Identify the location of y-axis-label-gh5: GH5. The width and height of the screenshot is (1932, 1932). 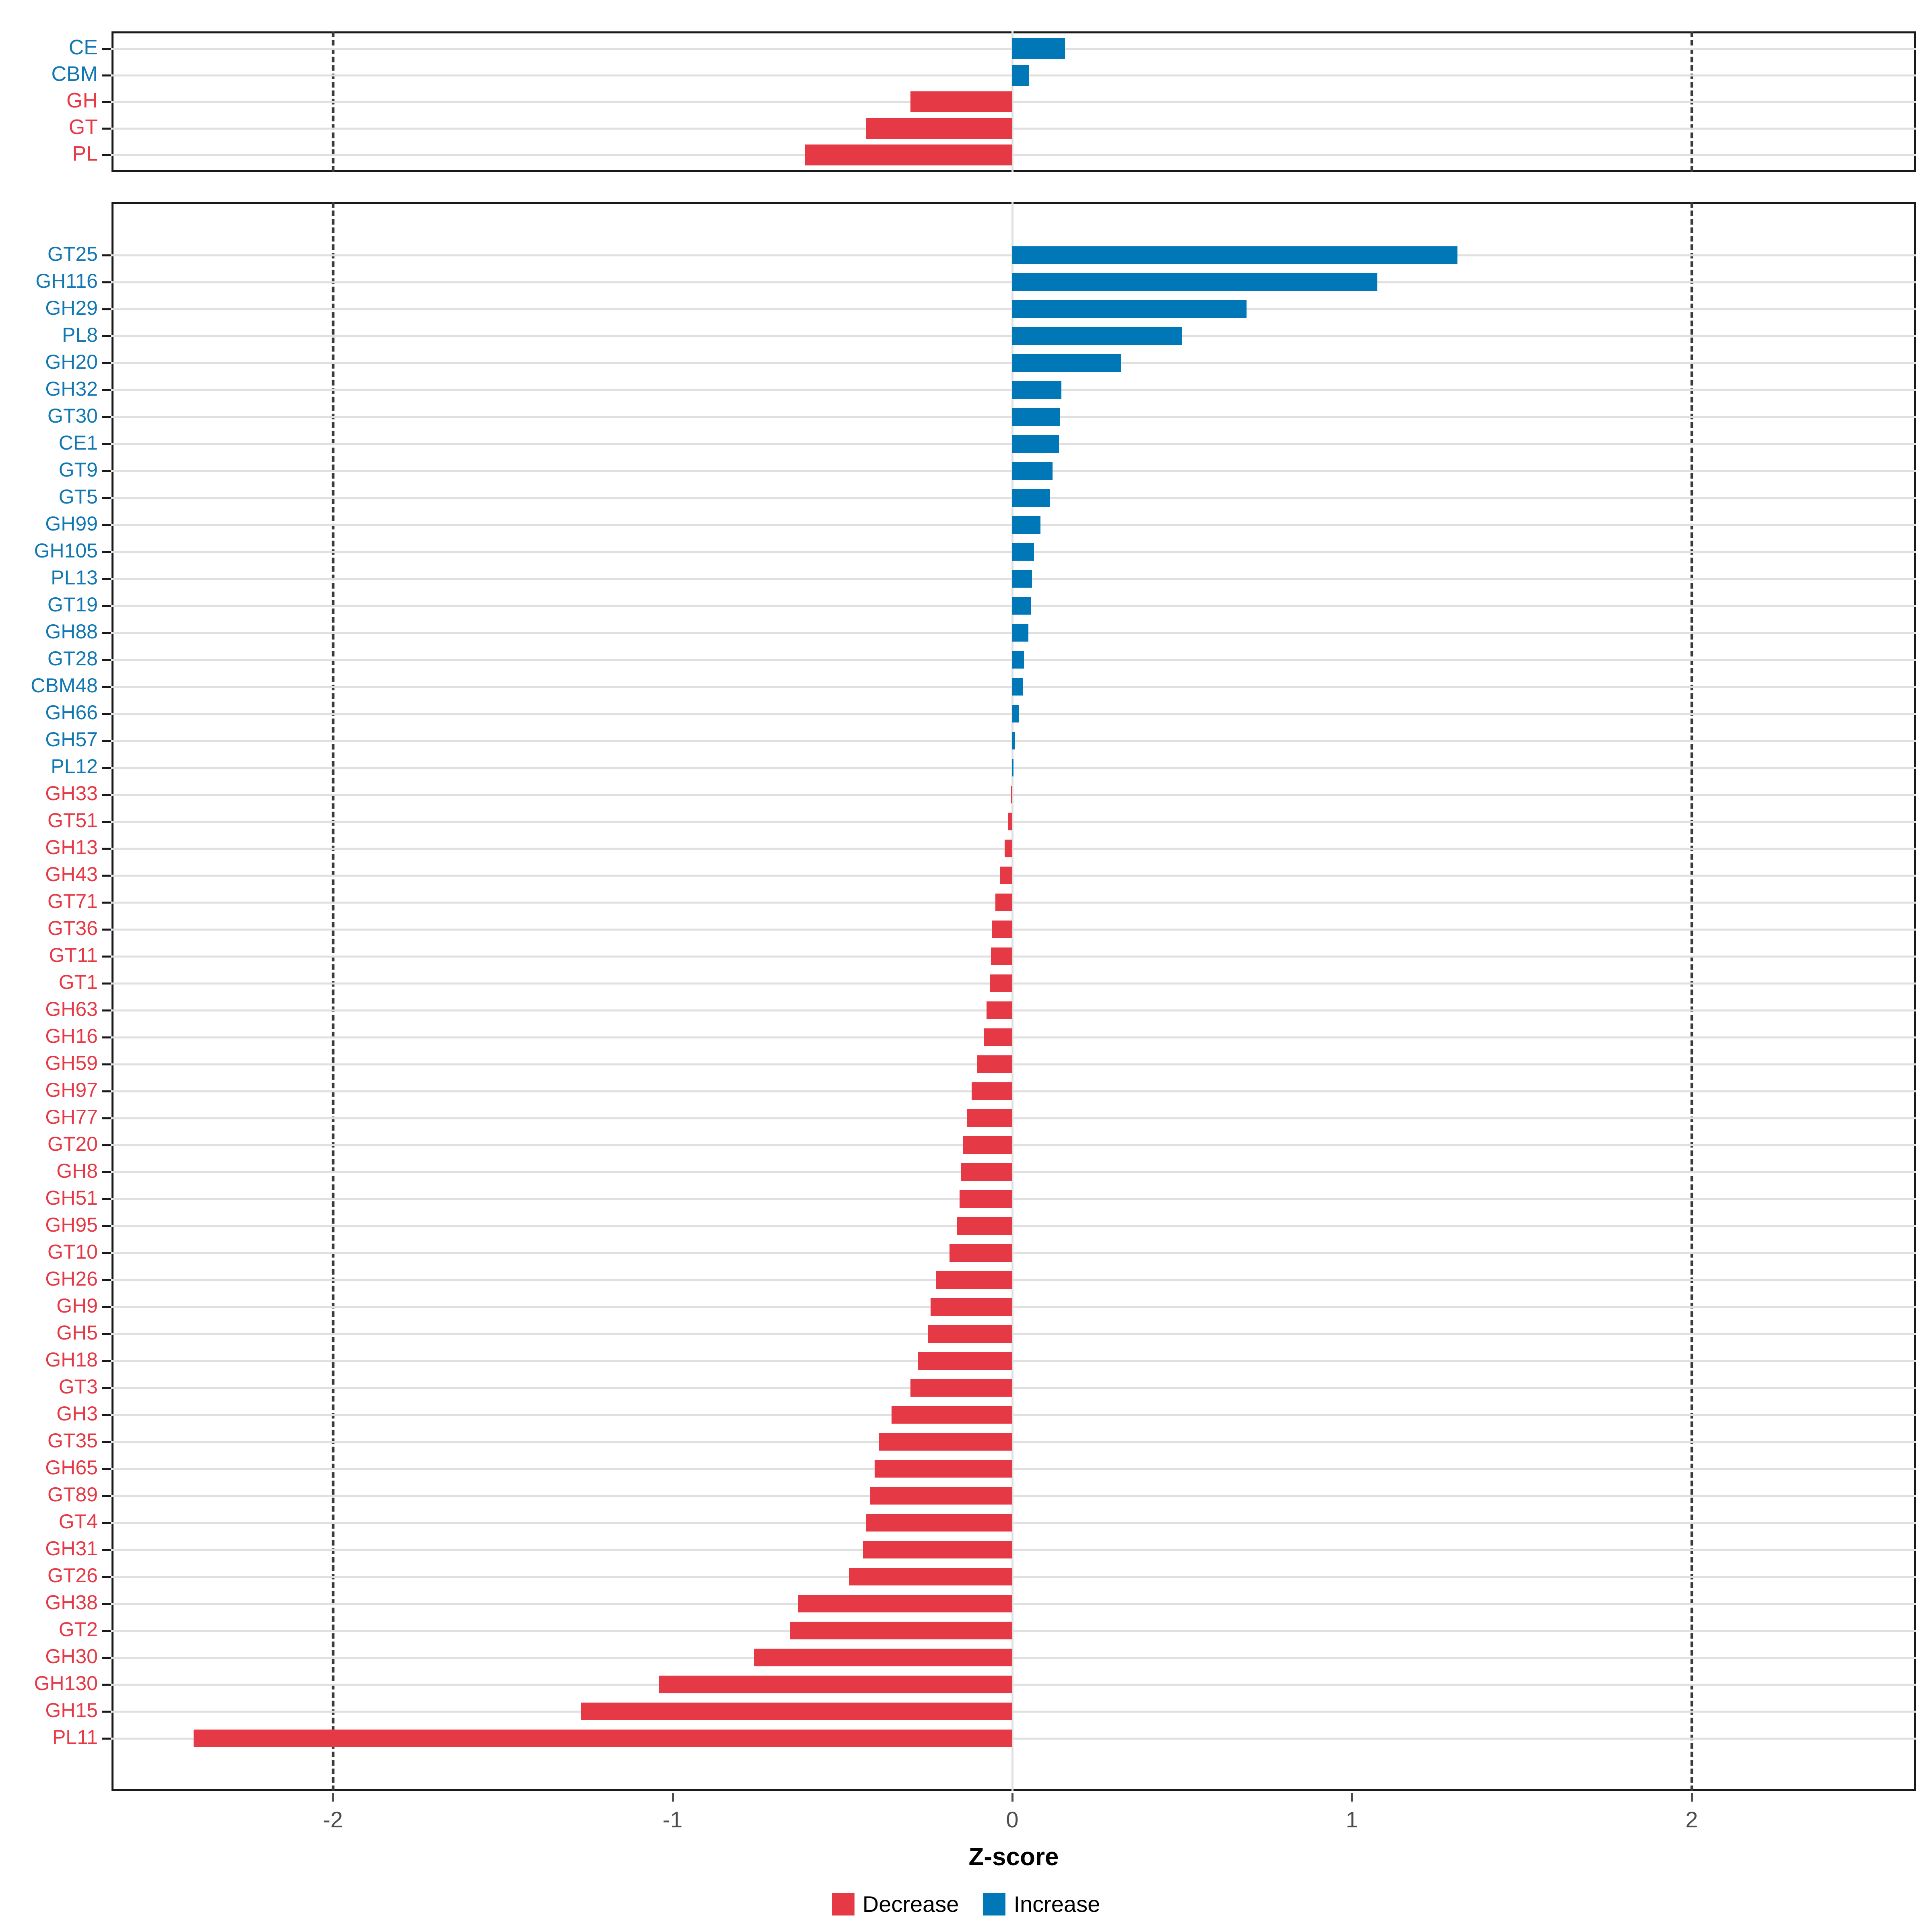
(77, 1332).